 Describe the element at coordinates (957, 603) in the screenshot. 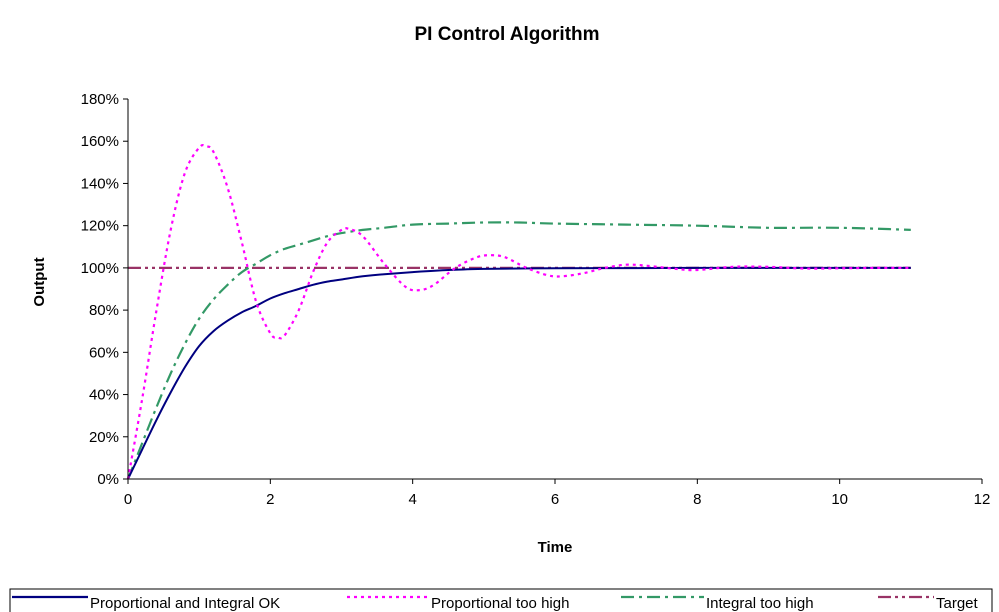

I see `legend-label-target: Target` at that location.